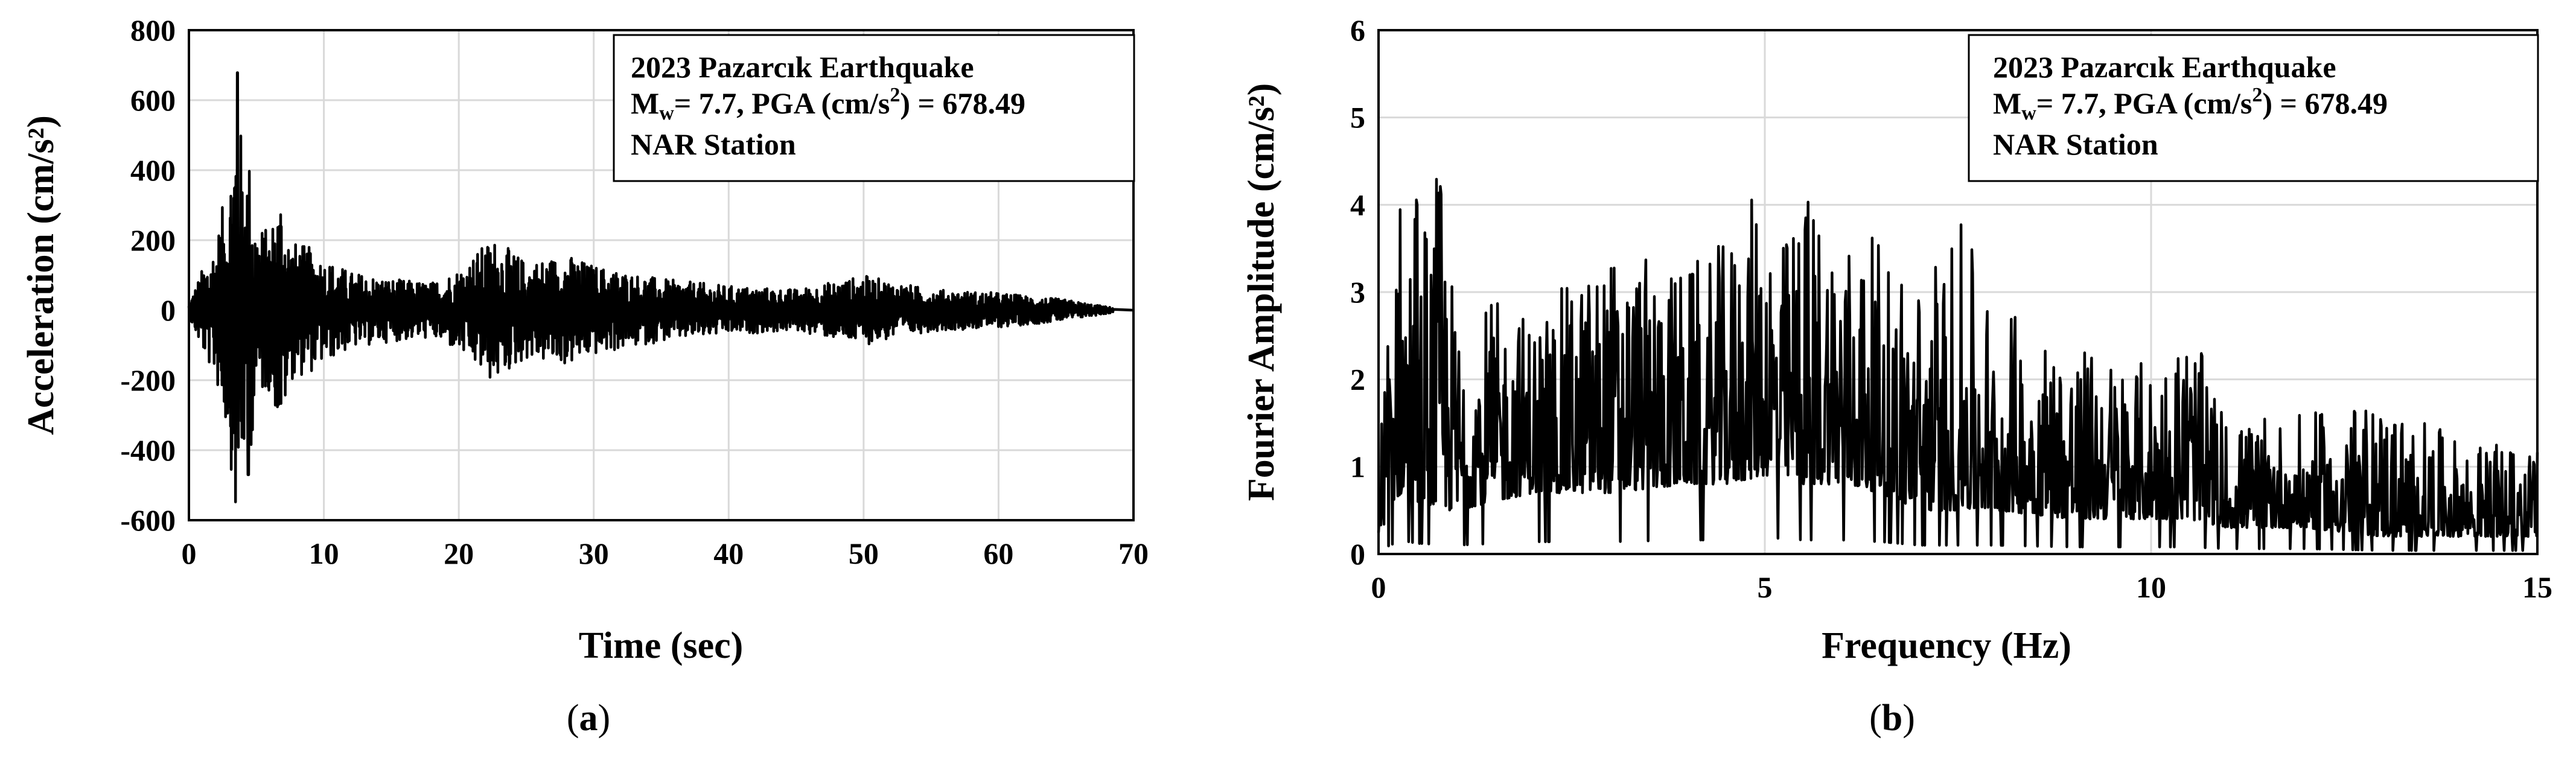 The width and height of the screenshot is (2576, 764). Describe the element at coordinates (661, 646) in the screenshot. I see `panel-a-x-axis-title: Time (sec)` at that location.